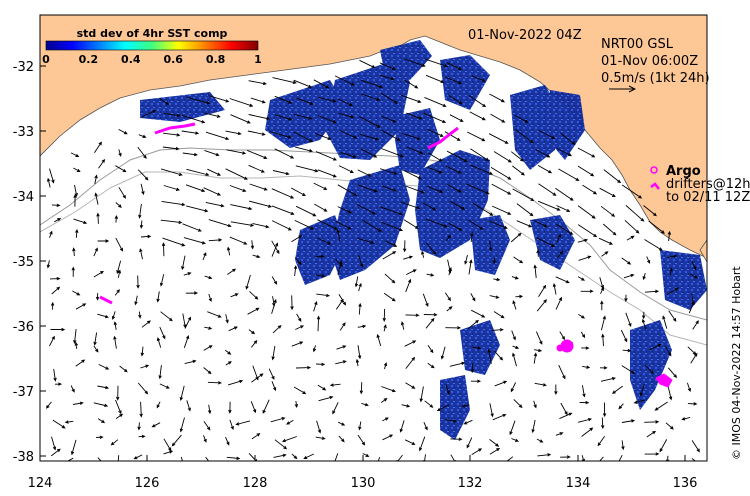 The image size is (750, 496). Describe the element at coordinates (152, 59) in the screenshot. I see `colorbar-ticks: 0 0.2 0.4 0.6 0.8 1` at that location.